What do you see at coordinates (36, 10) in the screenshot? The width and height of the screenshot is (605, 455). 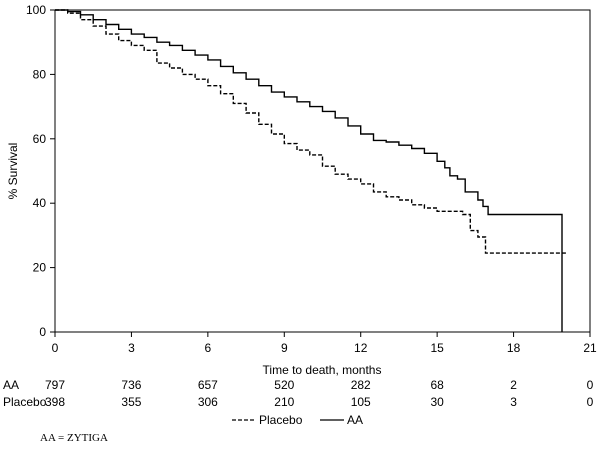 I see `y-tick-label: 100` at bounding box center [36, 10].